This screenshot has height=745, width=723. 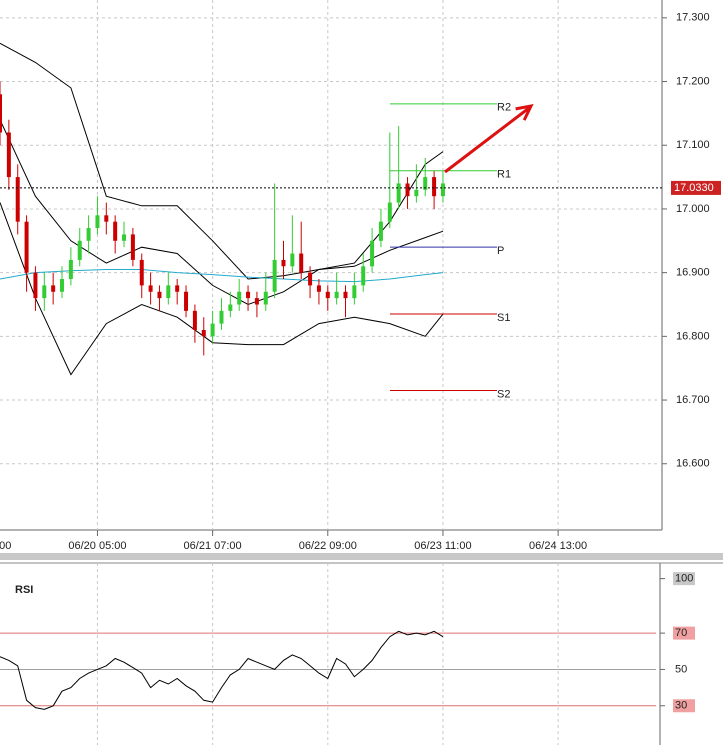 I want to click on y-tick-label: 17.200, so click(x=693, y=81).